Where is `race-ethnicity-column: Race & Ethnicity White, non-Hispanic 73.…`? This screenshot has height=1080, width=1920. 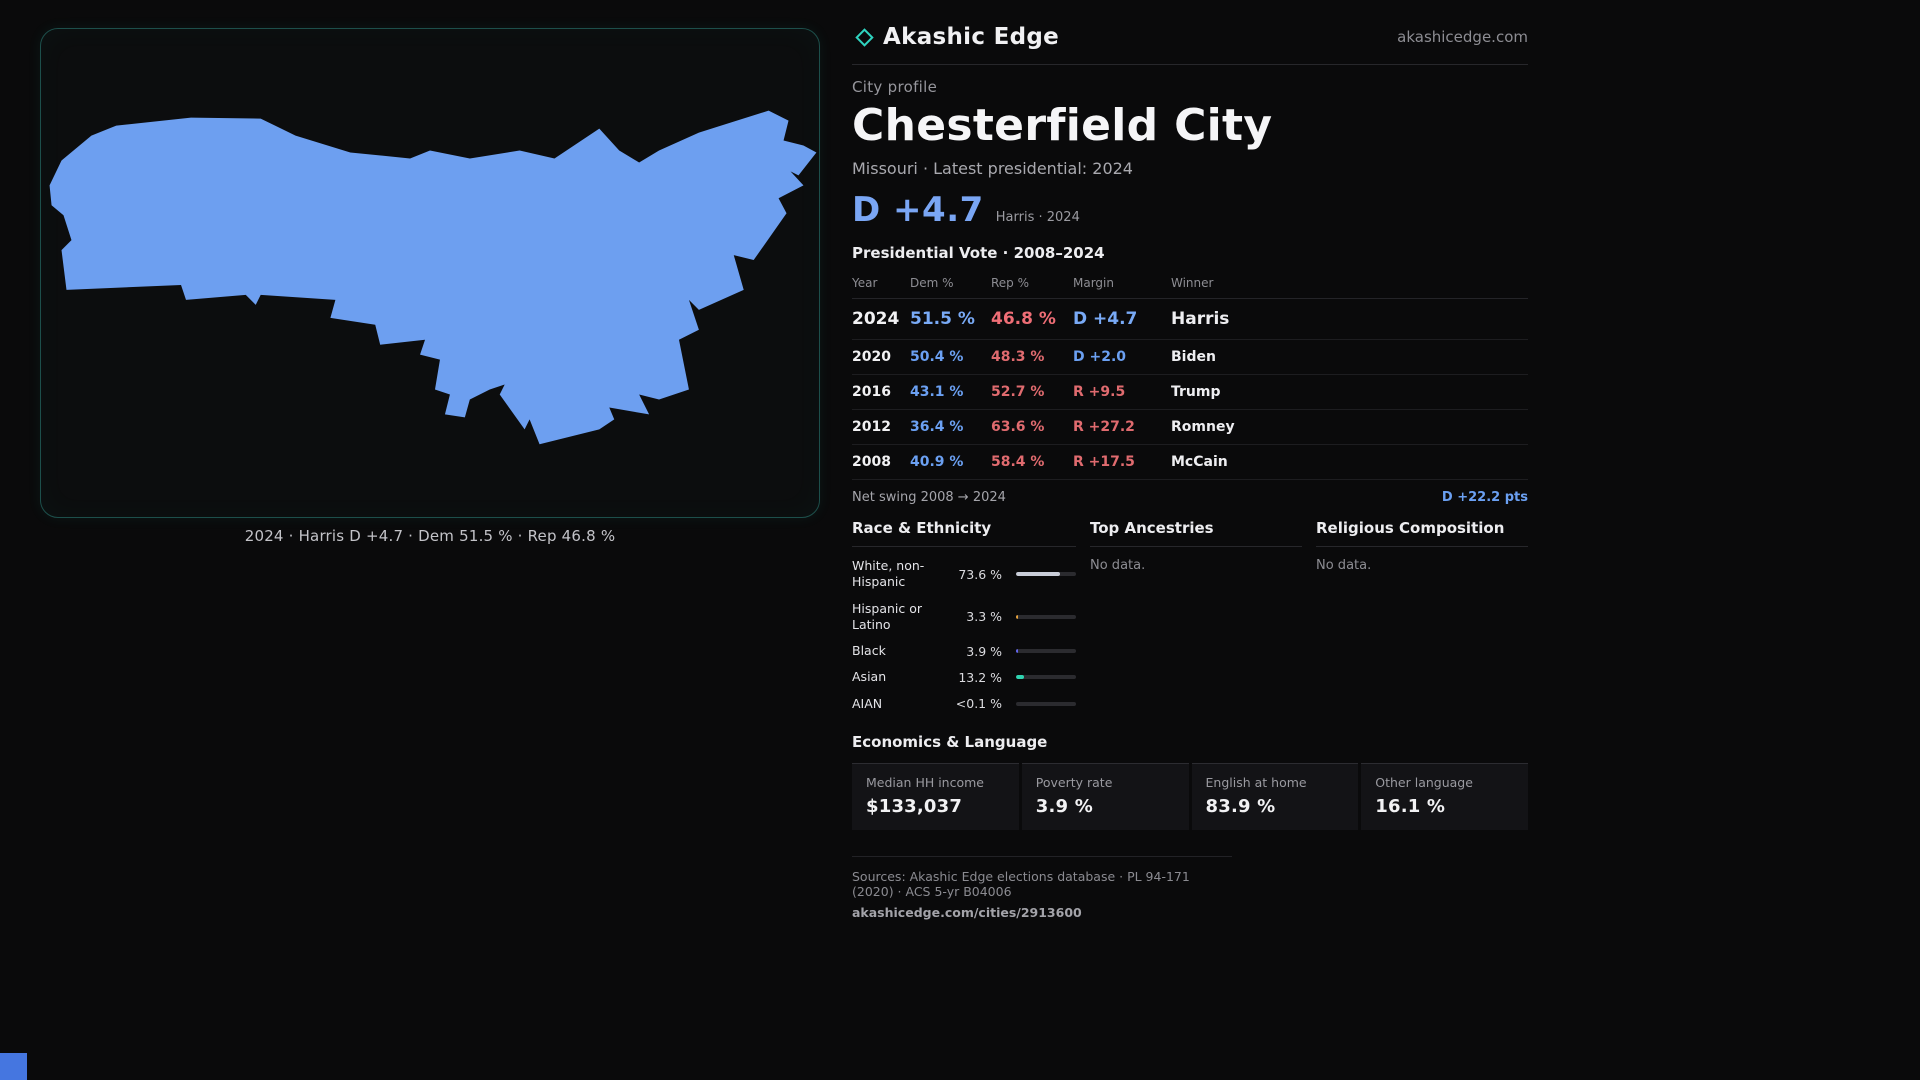 race-ethnicity-column: Race & Ethnicity White, non-Hispanic 73.… is located at coordinates (964, 618).